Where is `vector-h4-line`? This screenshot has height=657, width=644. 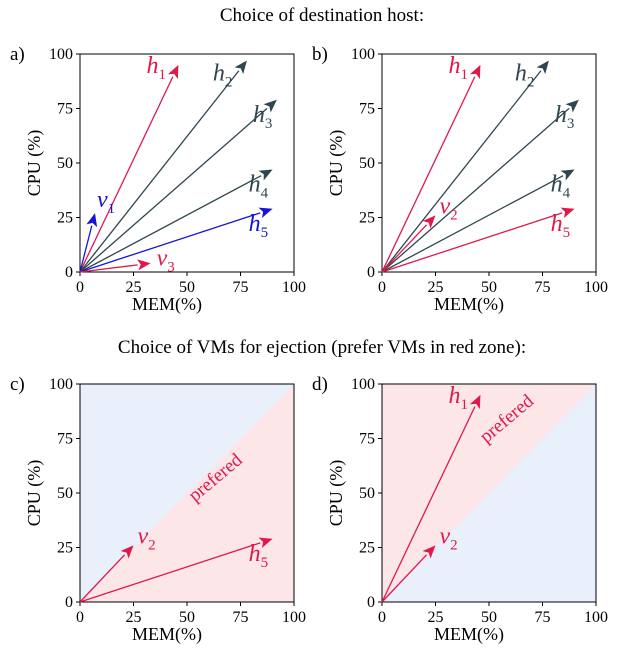 vector-h4-line is located at coordinates (472, 224).